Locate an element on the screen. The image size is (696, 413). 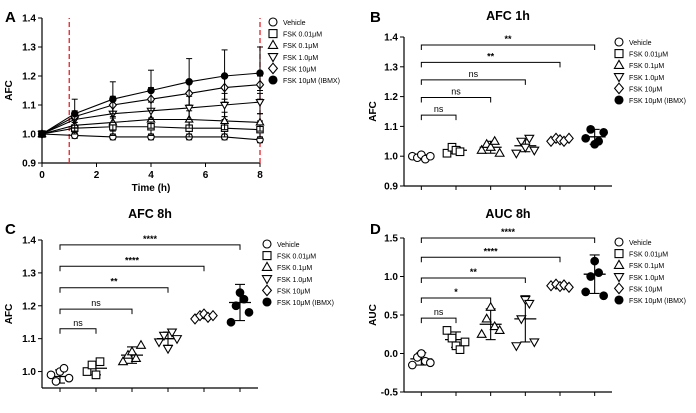
legend-item: FSK 10μM (IBMX) is located at coordinates (650, 300).